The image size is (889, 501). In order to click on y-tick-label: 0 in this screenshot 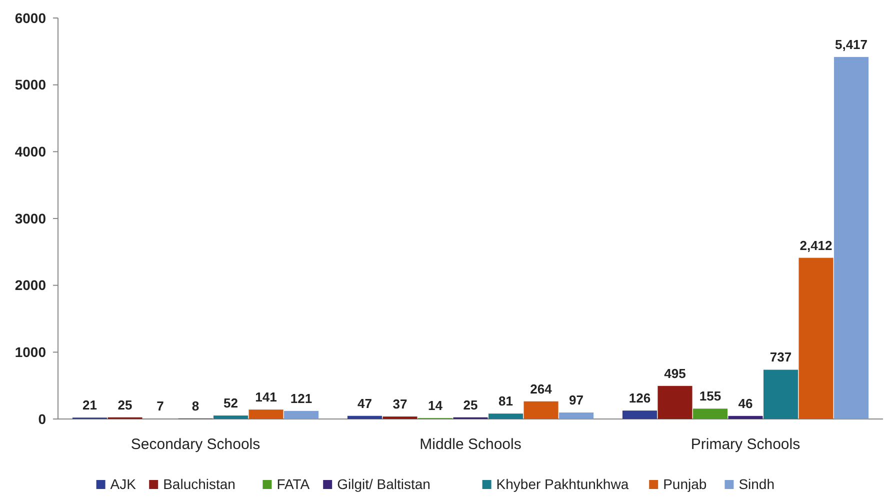, I will do `click(42, 418)`.